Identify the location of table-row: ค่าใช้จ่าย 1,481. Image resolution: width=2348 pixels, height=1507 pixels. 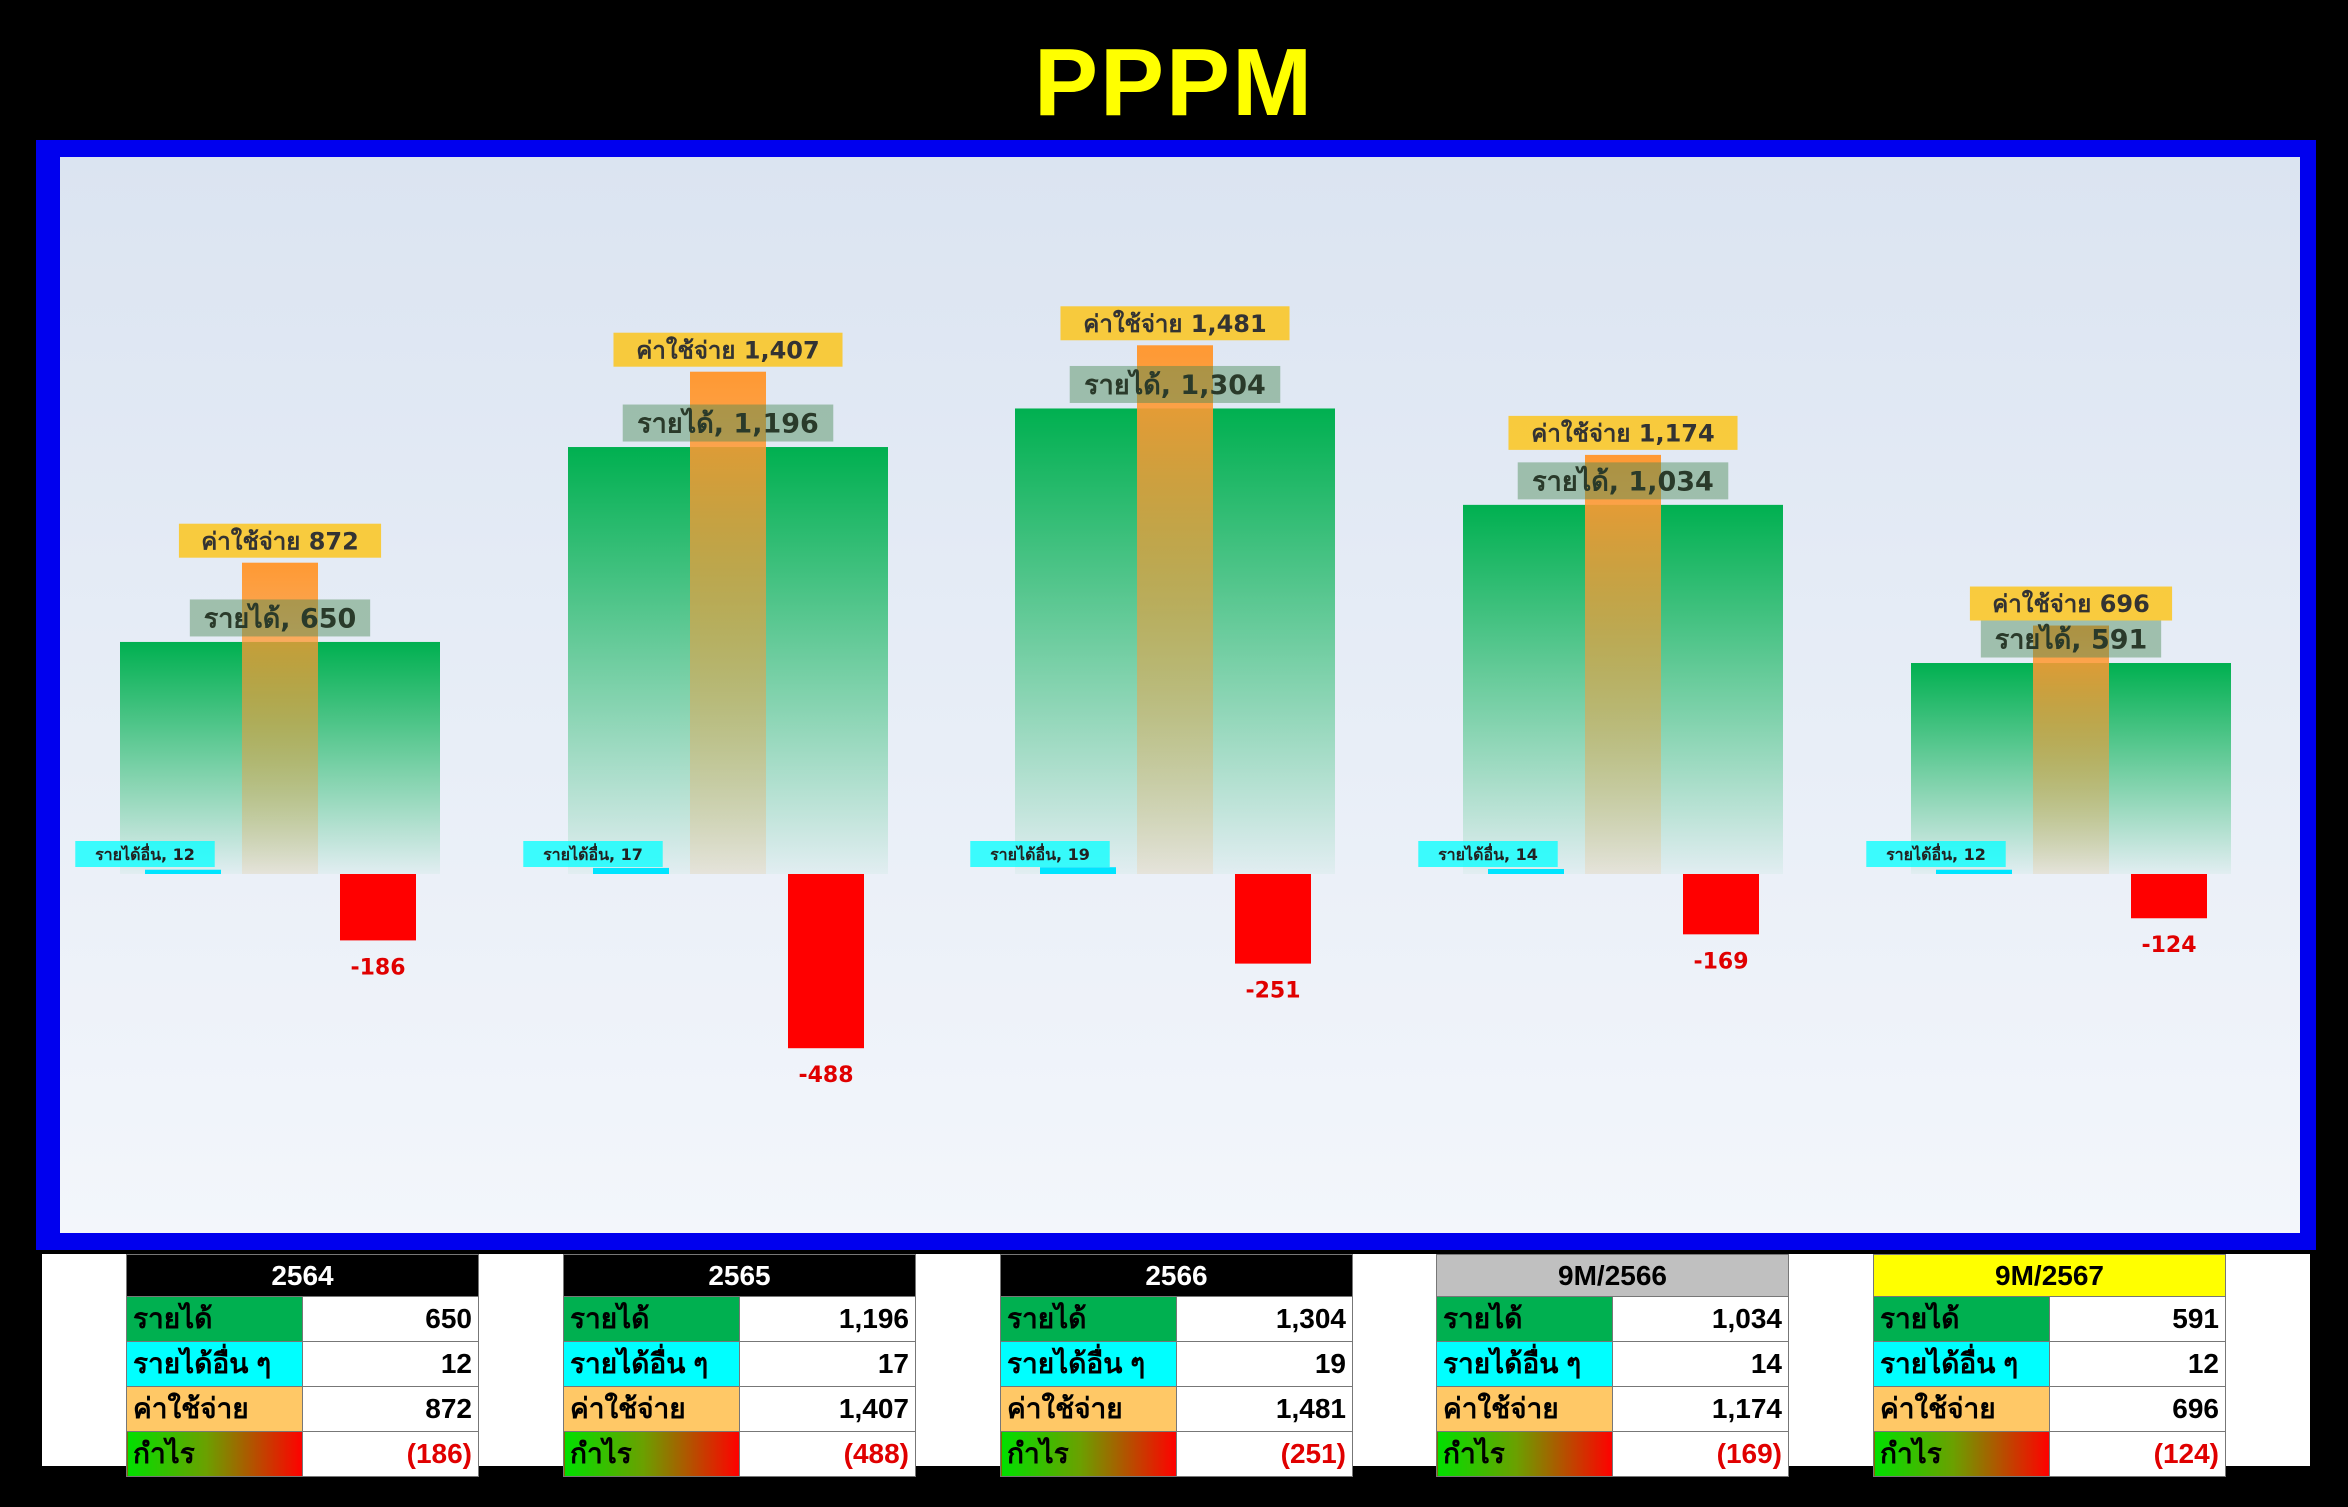
(1176, 1409).